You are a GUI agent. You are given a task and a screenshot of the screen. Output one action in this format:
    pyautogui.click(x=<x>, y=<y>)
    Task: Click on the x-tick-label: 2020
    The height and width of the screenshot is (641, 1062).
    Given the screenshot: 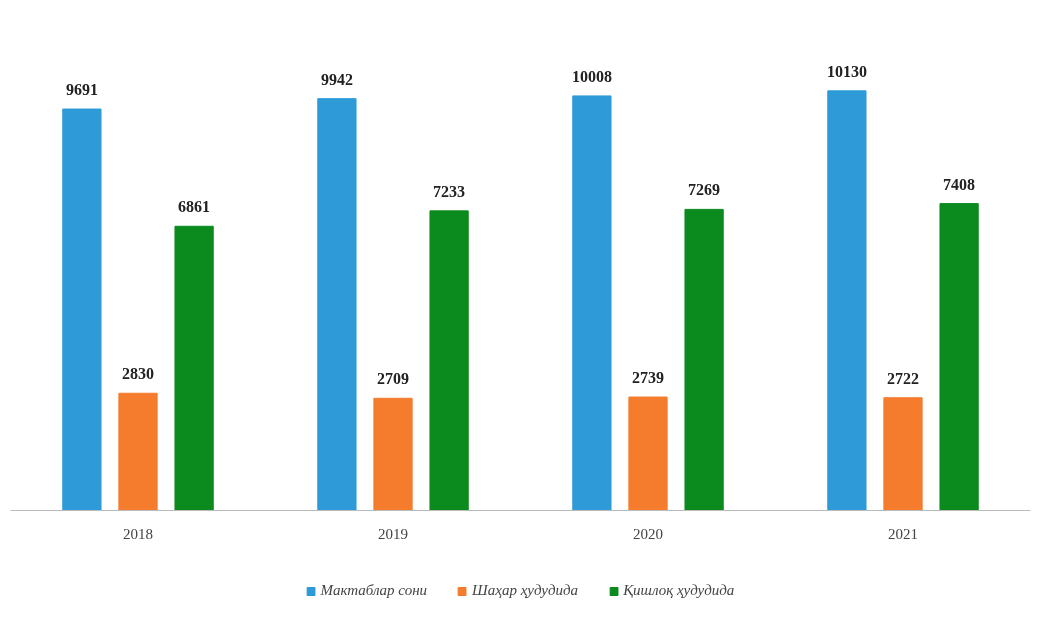 What is the action you would take?
    pyautogui.click(x=648, y=533)
    